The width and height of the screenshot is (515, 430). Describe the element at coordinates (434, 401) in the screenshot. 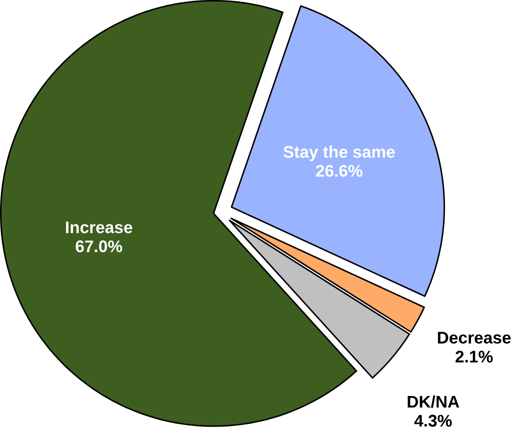

I see `slice-label: DK/NA` at that location.